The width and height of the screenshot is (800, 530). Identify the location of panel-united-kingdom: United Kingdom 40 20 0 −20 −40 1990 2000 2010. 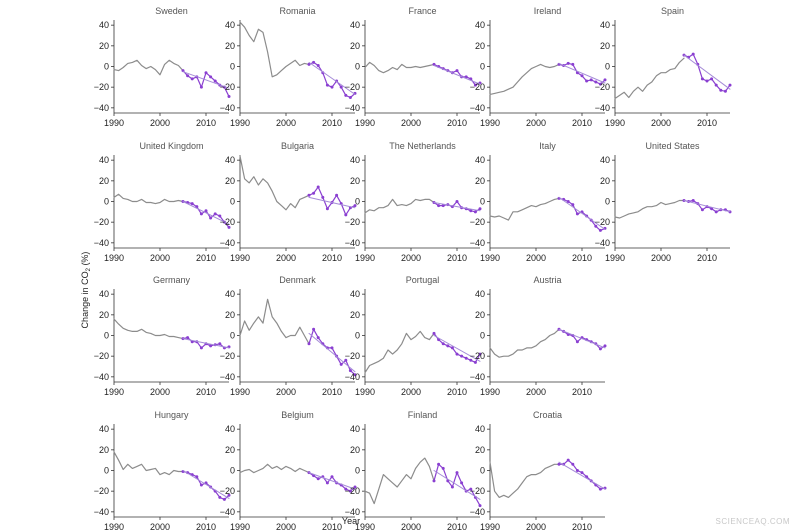
(162, 202).